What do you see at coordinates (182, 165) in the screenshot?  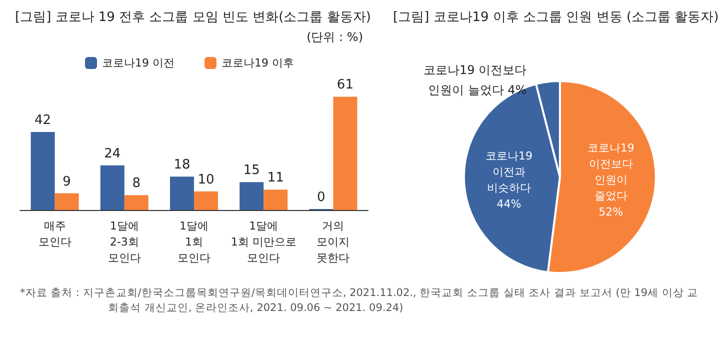 I see `data-label: 18` at bounding box center [182, 165].